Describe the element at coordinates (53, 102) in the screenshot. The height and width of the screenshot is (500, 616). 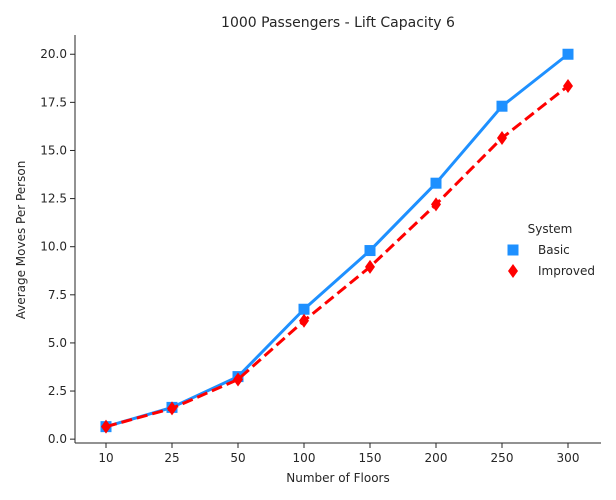
I see `y-tick-label: 17.5` at that location.